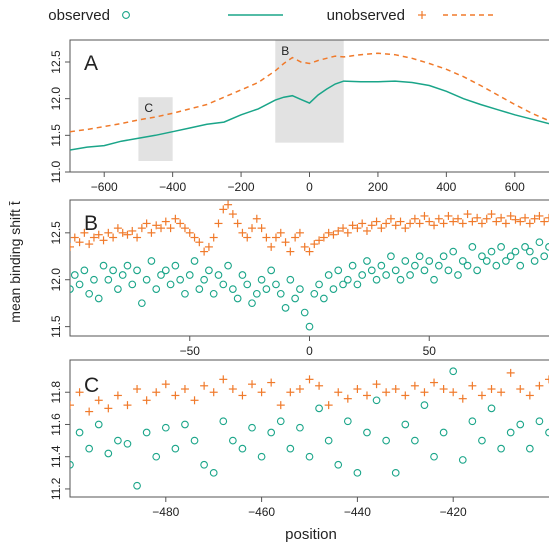 This screenshot has width=549, height=544. Describe the element at coordinates (56, 456) in the screenshot. I see `y-tick-label: 11.4` at that location.